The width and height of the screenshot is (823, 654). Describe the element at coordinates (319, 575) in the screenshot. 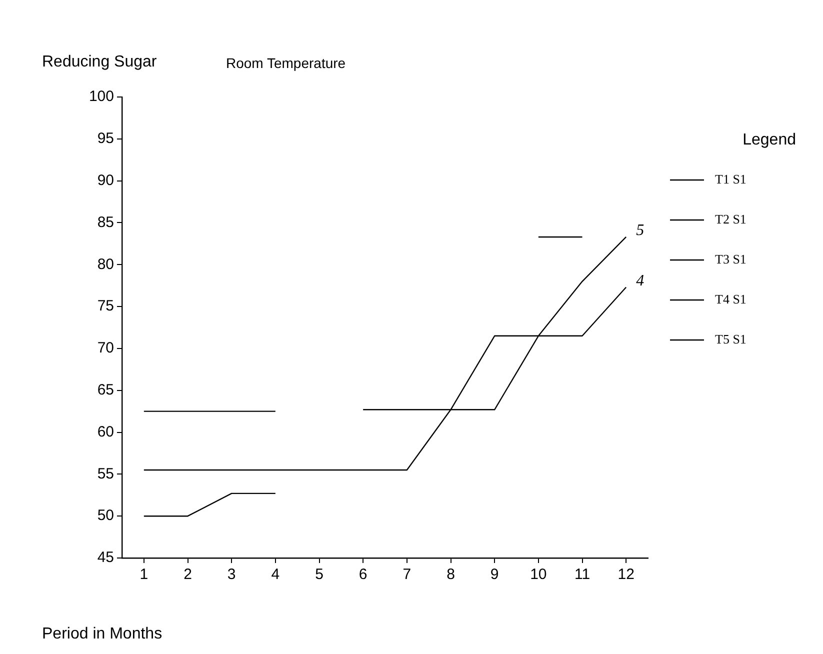

I see `x-tick-label: 5` at that location.